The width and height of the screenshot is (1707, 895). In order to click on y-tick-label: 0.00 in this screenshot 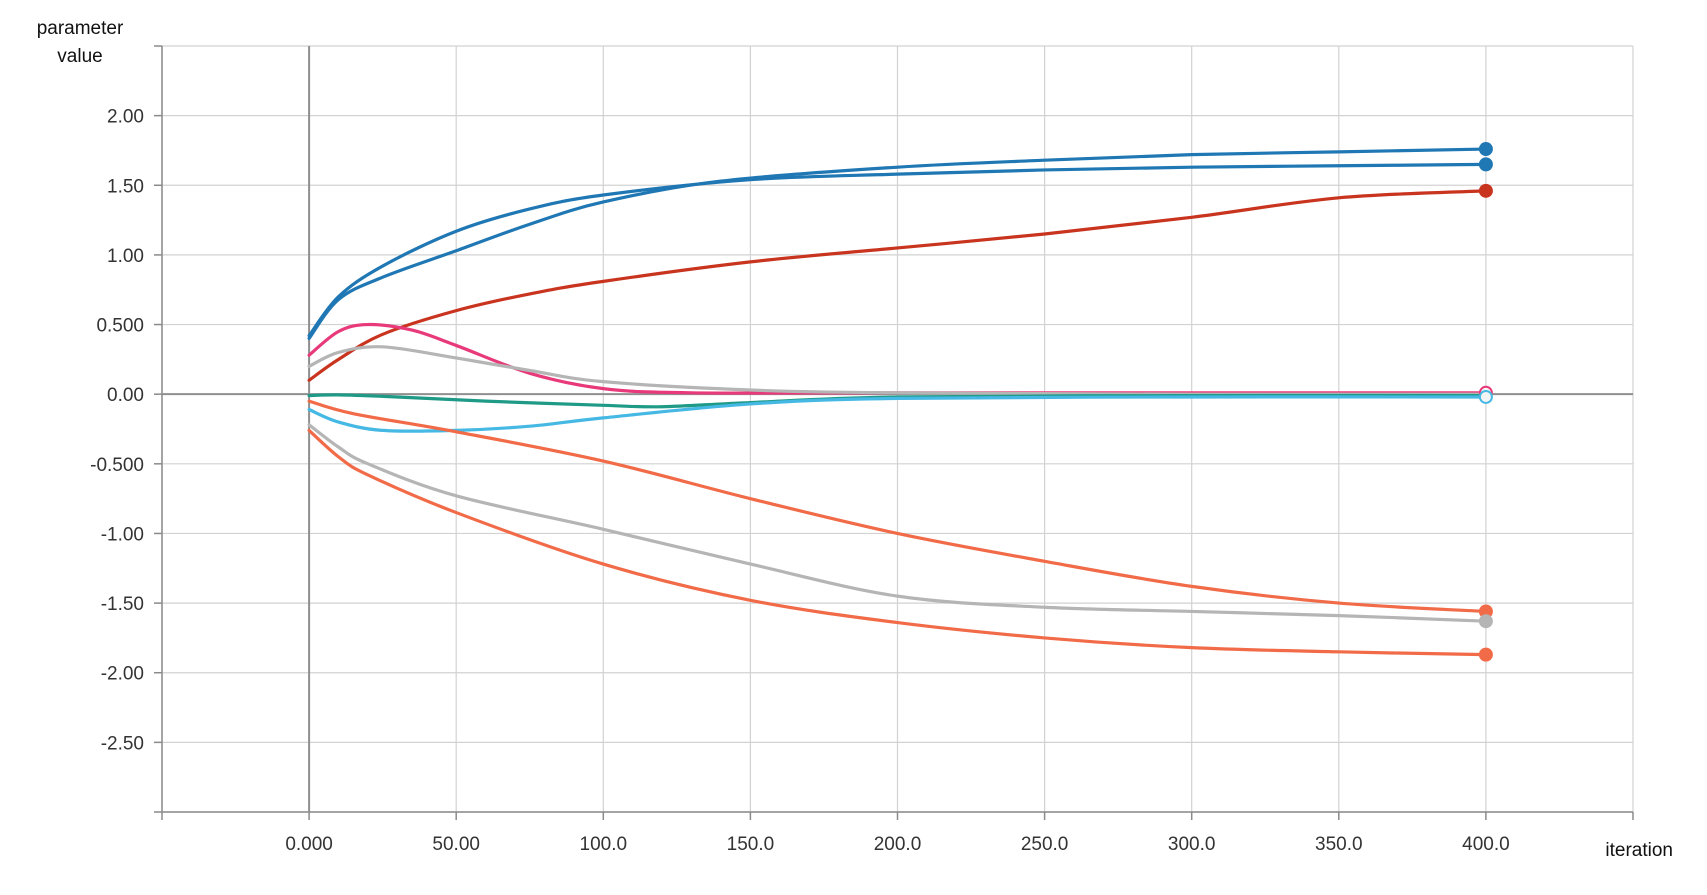, I will do `click(125, 395)`.